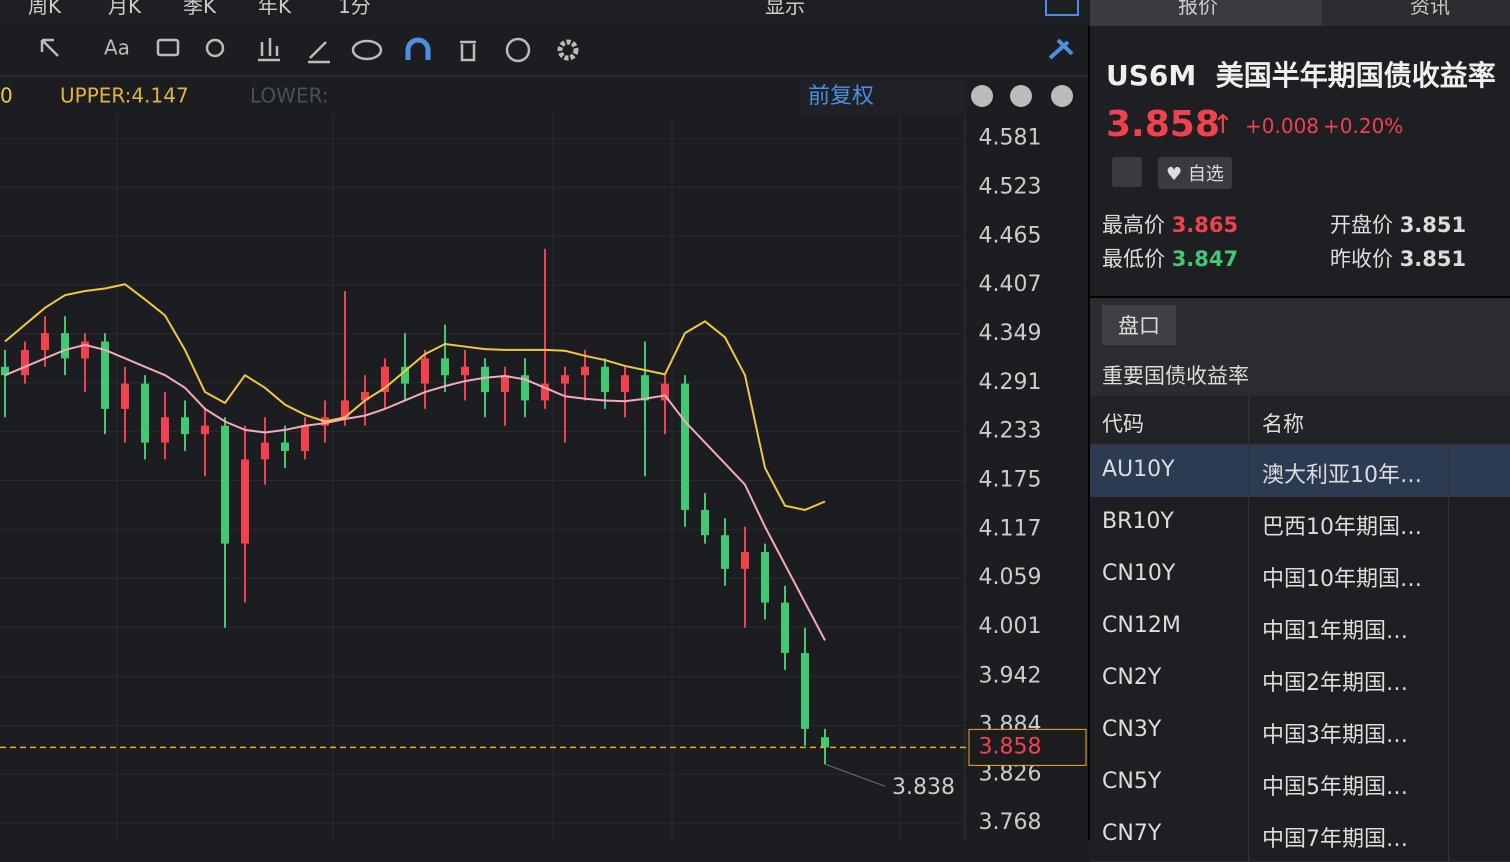  What do you see at coordinates (468, 51) in the screenshot?
I see `delete-icon` at bounding box center [468, 51].